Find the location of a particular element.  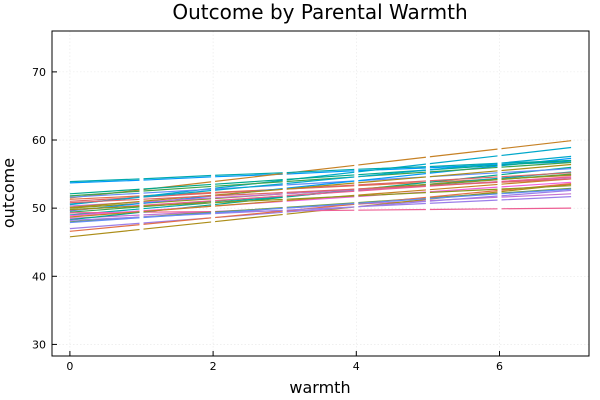

x-tick-label: 2 is located at coordinates (213, 366).